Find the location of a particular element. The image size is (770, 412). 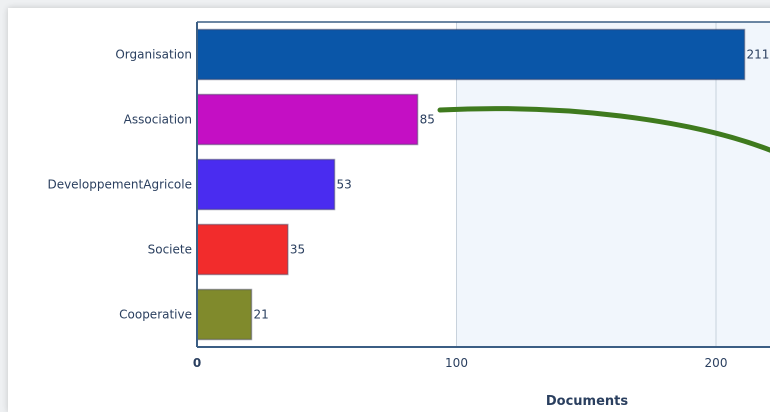

category-label-association: Association is located at coordinates (158, 120).